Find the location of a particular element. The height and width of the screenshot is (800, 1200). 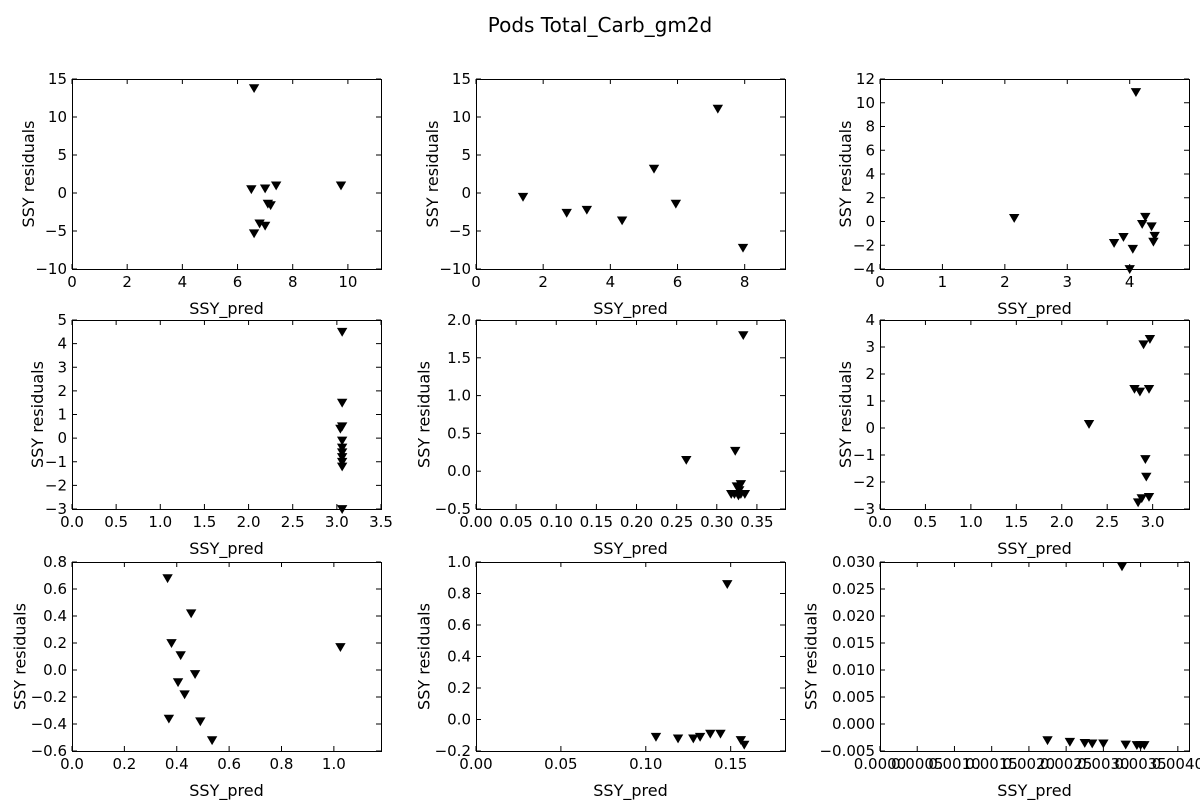

x-tick-label: 2.5 is located at coordinates (1107, 522).